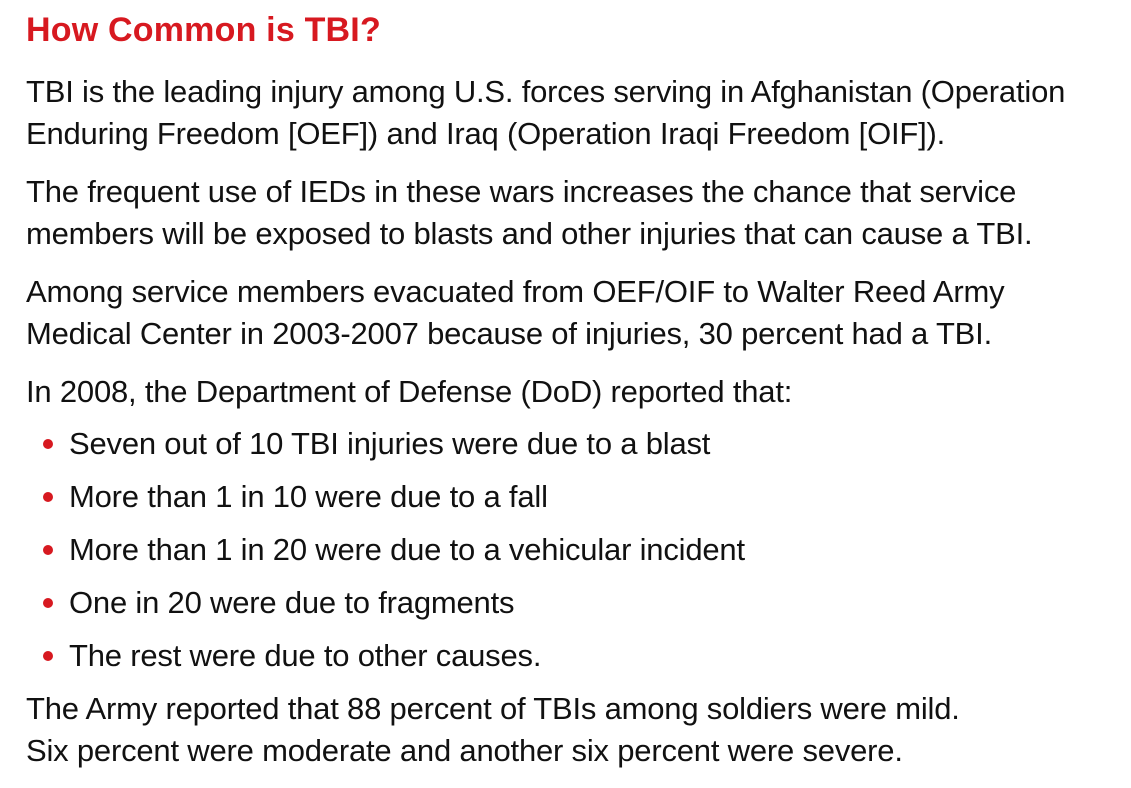 This screenshot has width=1131, height=788. What do you see at coordinates (308, 496) in the screenshot?
I see `list-item-text: More than 1 in 10 were due to a fall` at bounding box center [308, 496].